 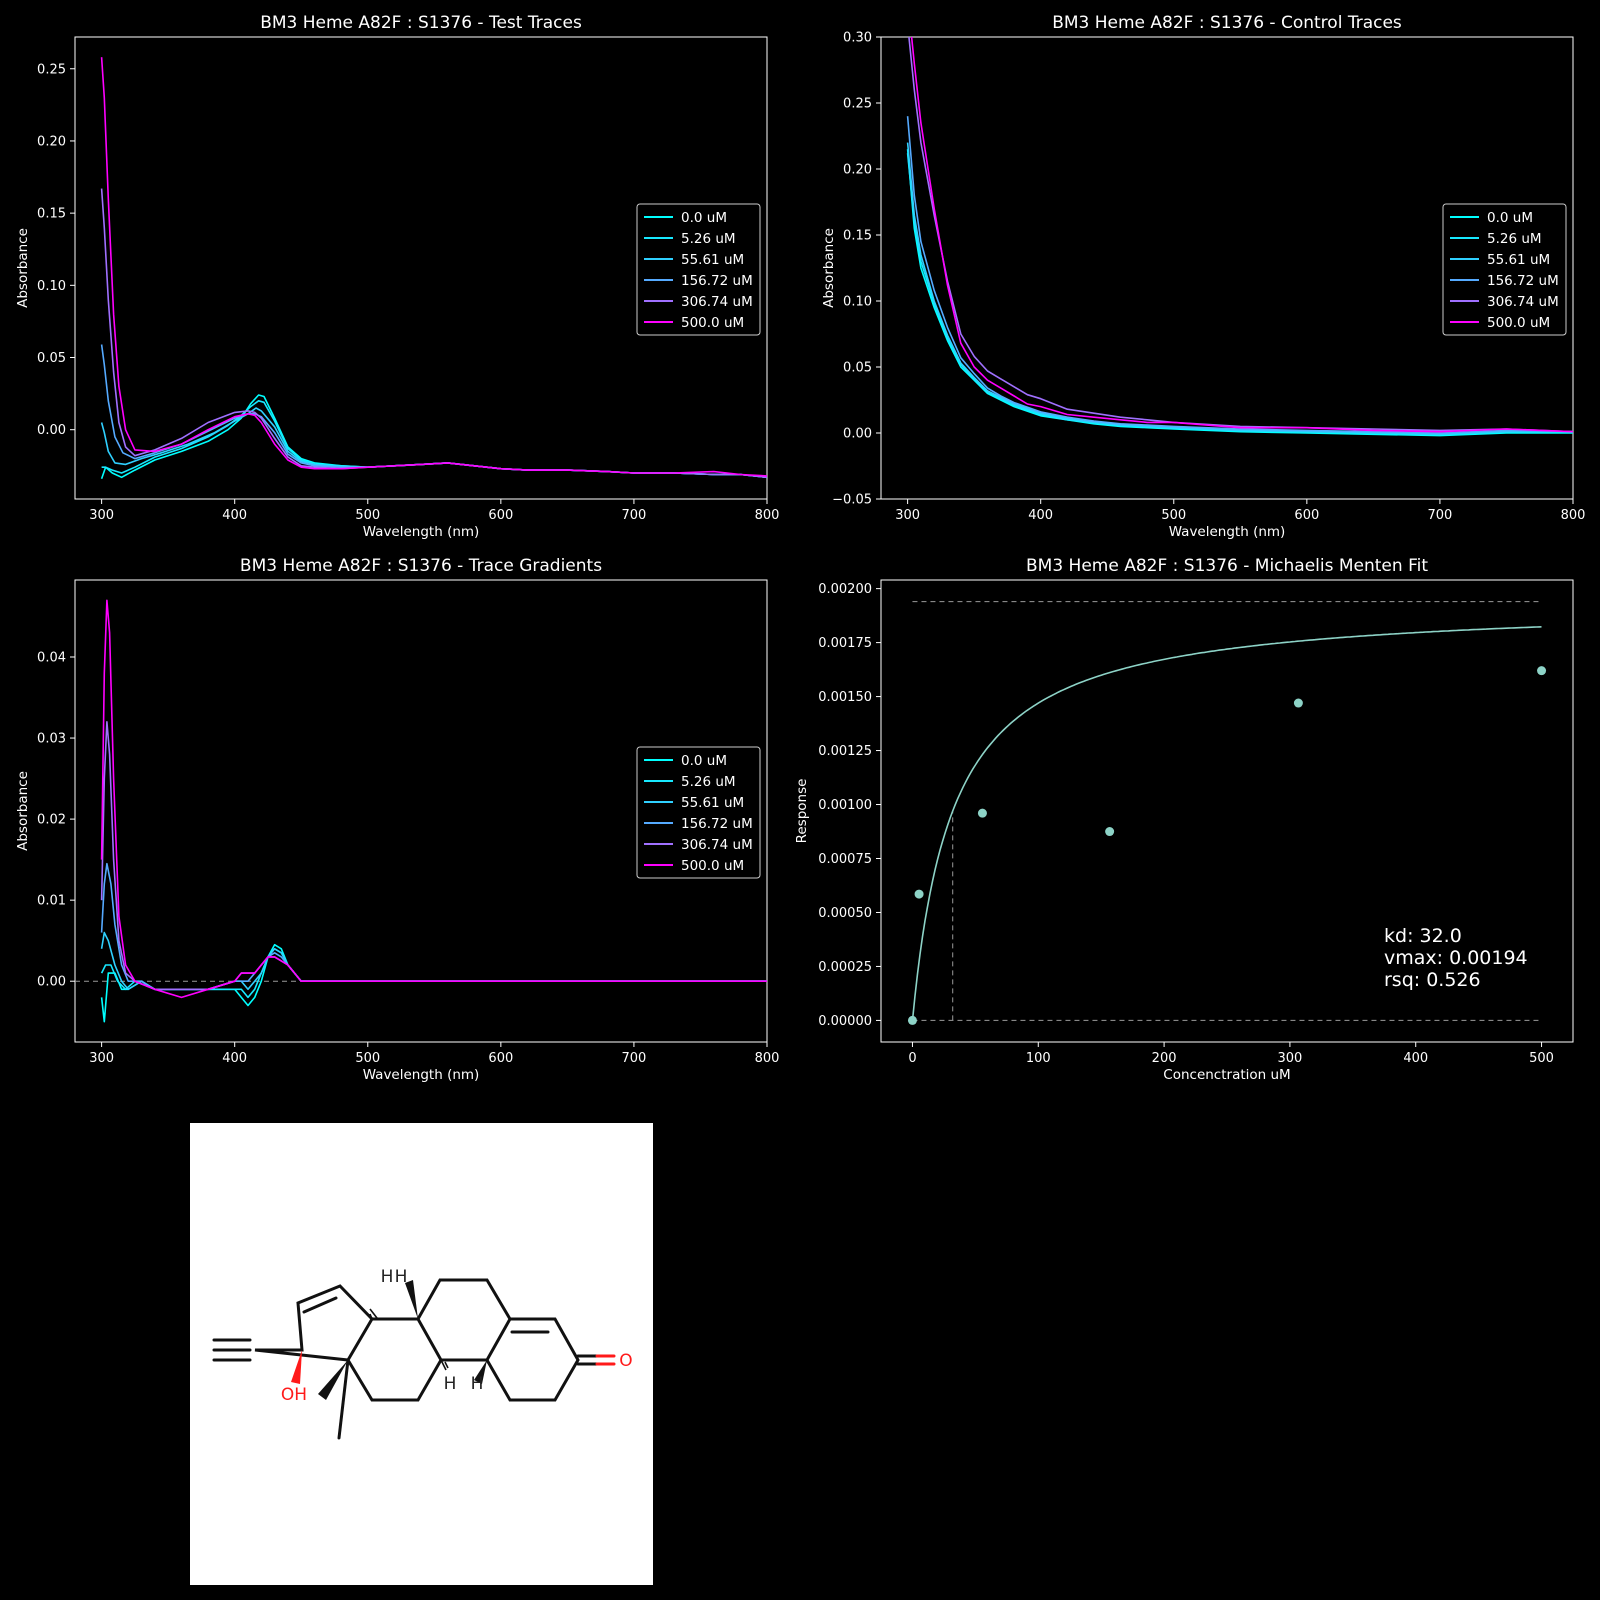 I want to click on ketone-bond, so click(x=605, y=1360).